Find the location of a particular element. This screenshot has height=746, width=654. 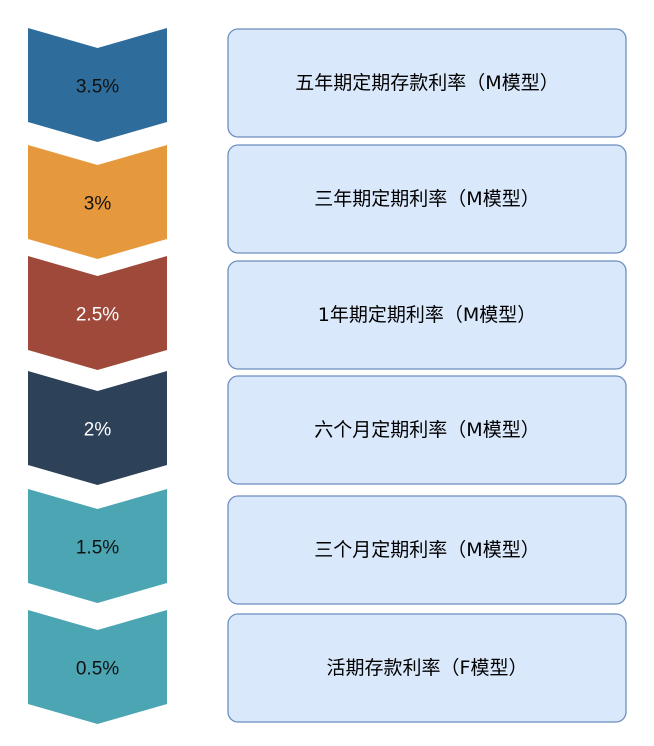

step-6: 0.5% 活期存款利率（F模型） is located at coordinates (327, 667).